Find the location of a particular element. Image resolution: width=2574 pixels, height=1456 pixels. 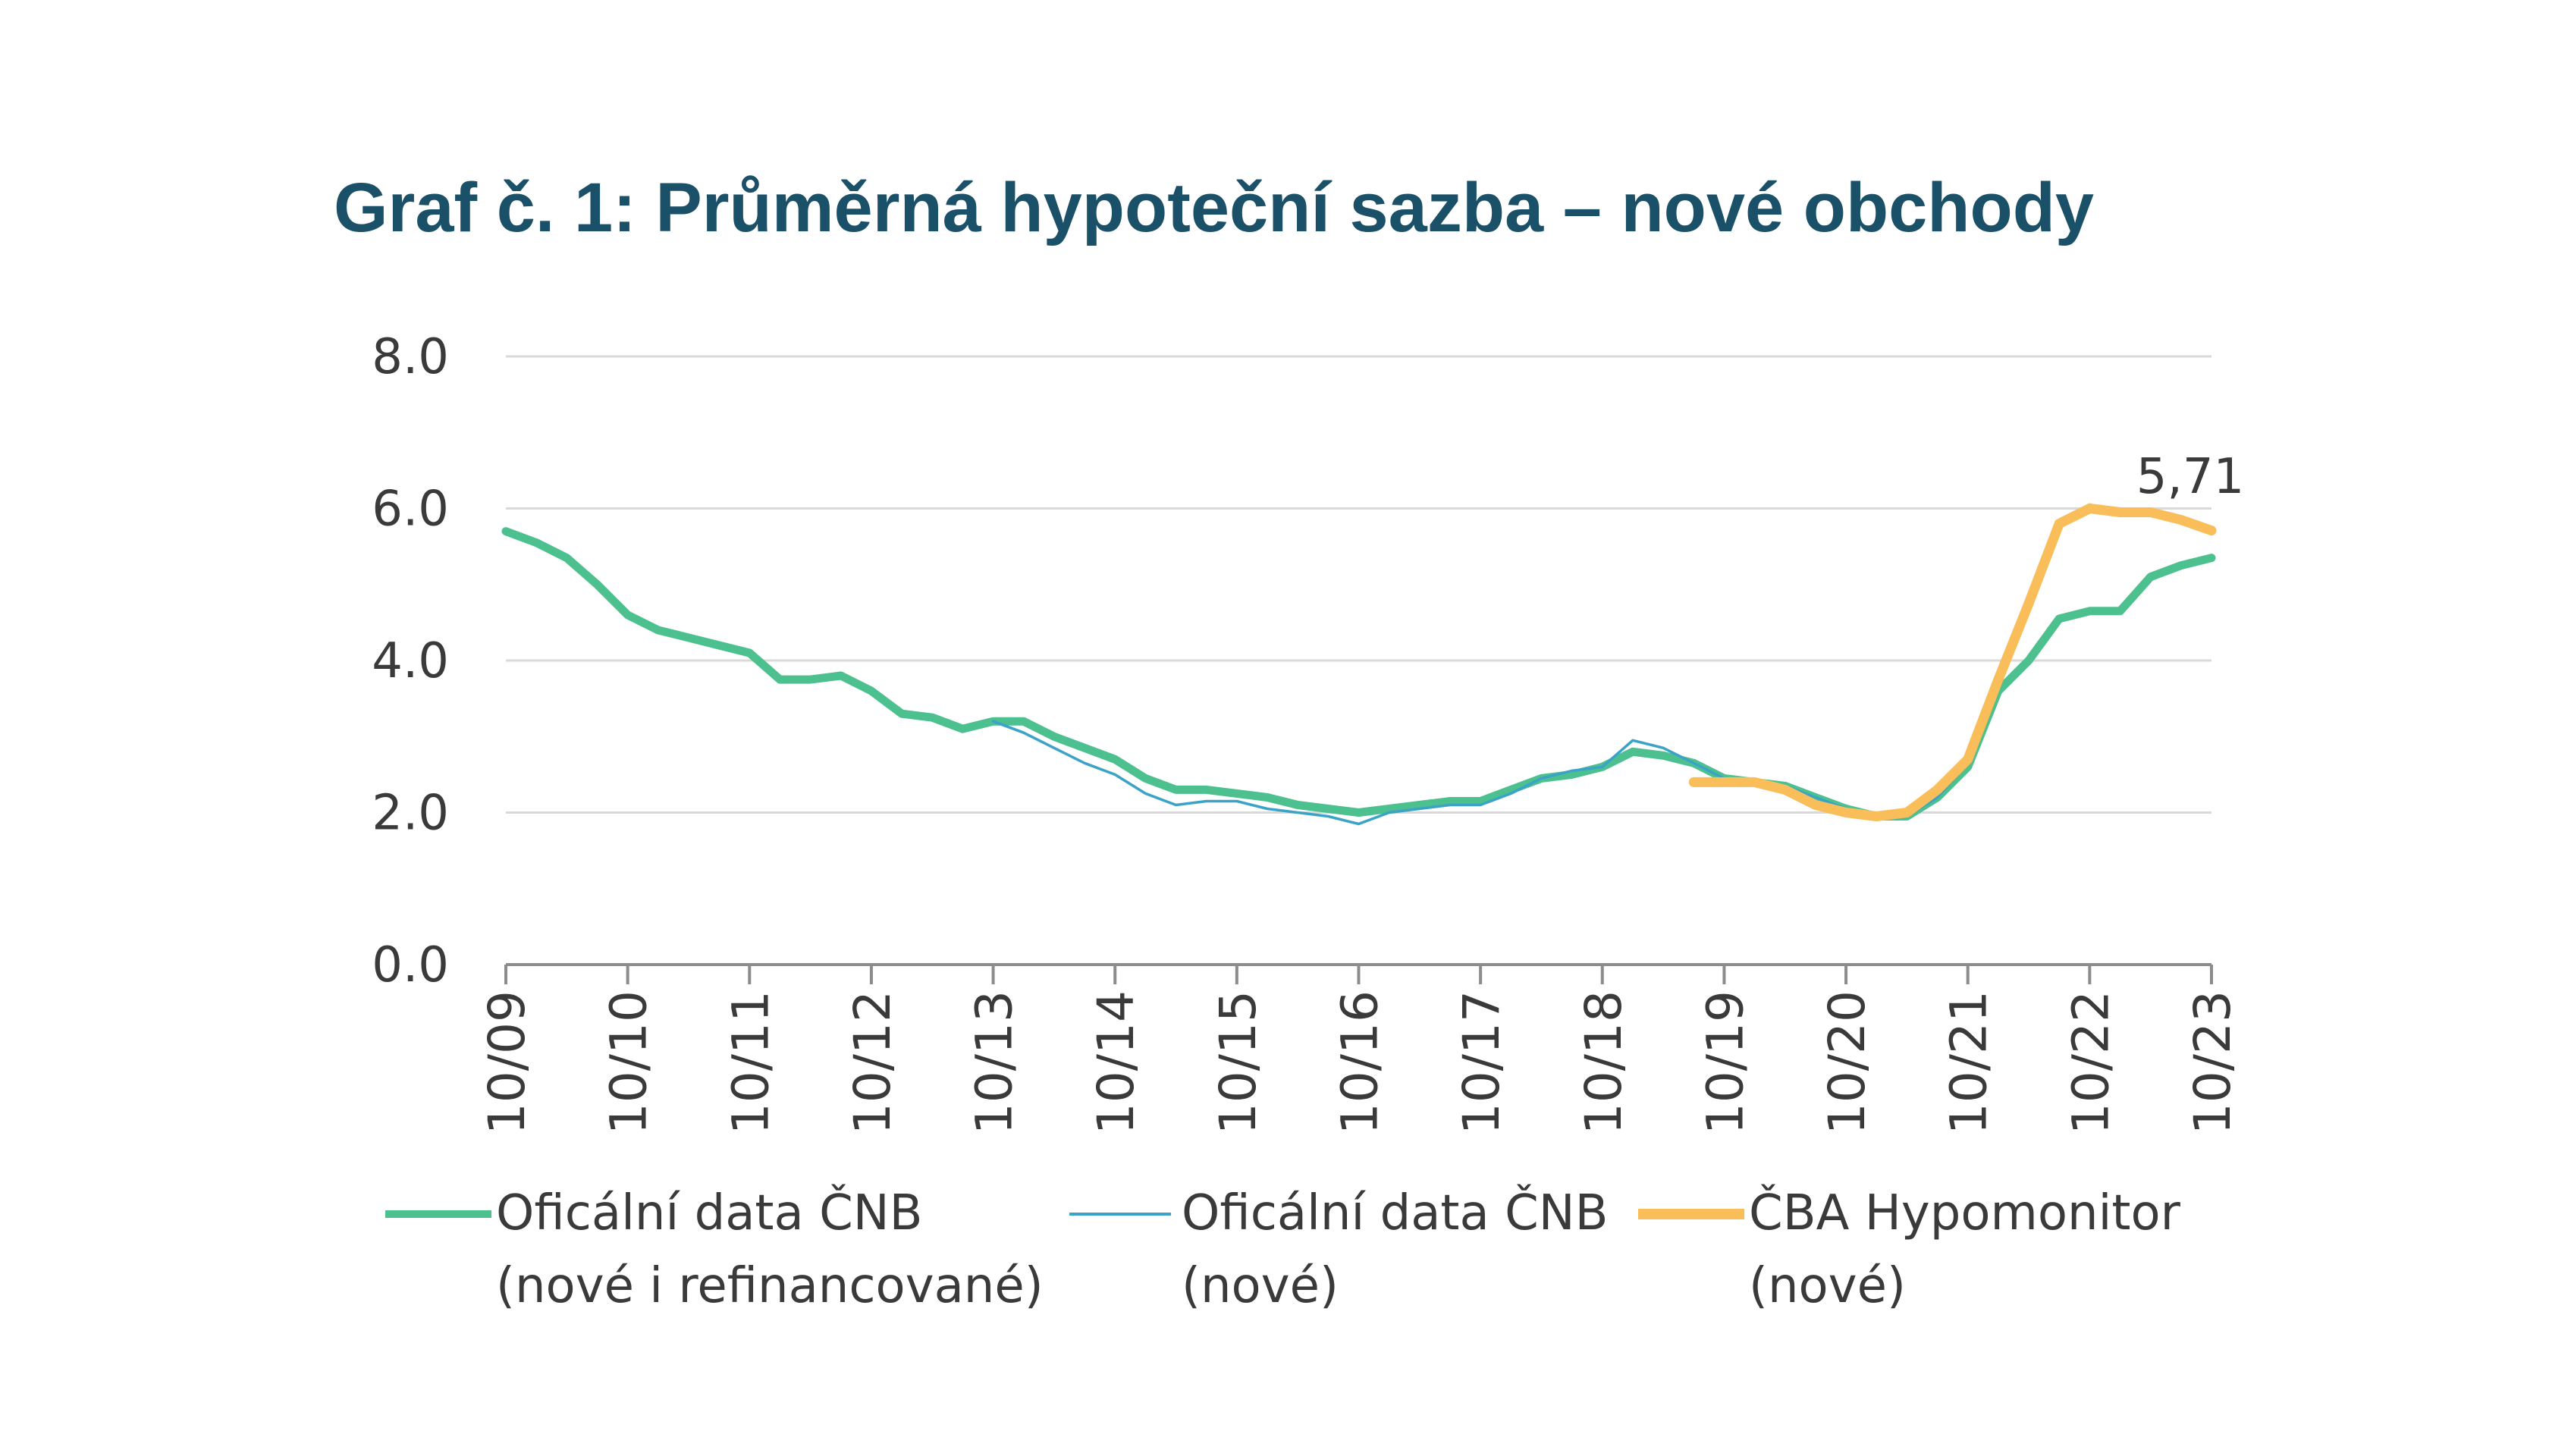

x-tick-label: 10/20 is located at coordinates (1847, 1062).